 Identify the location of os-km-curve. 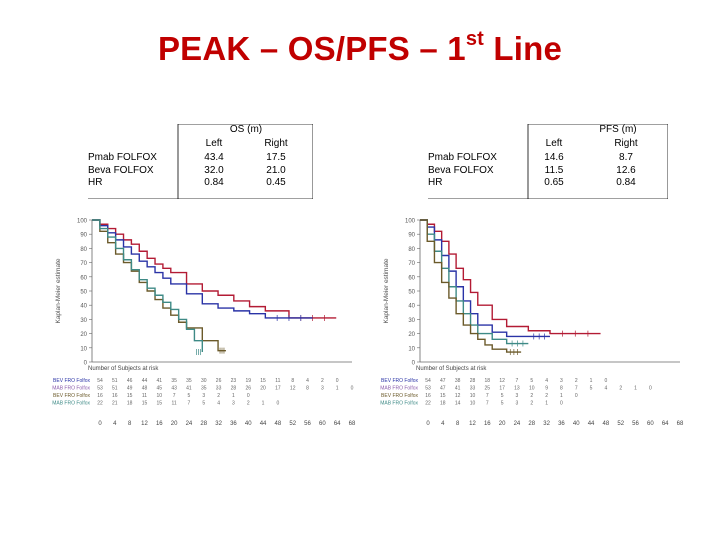
(159, 285).